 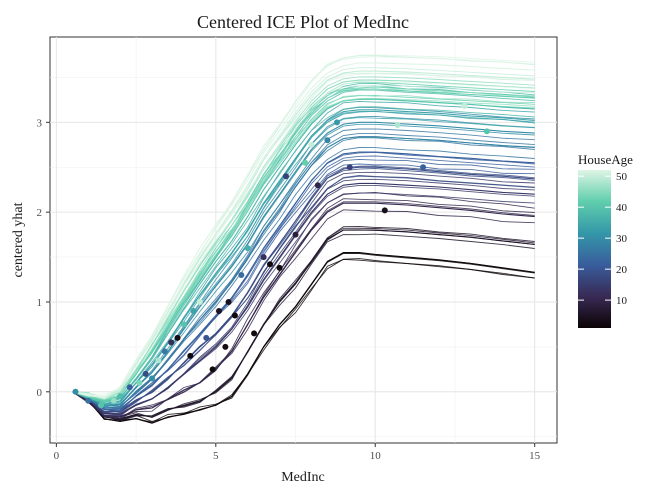 What do you see at coordinates (216, 456) in the screenshot?
I see `x-tick-label: 5` at bounding box center [216, 456].